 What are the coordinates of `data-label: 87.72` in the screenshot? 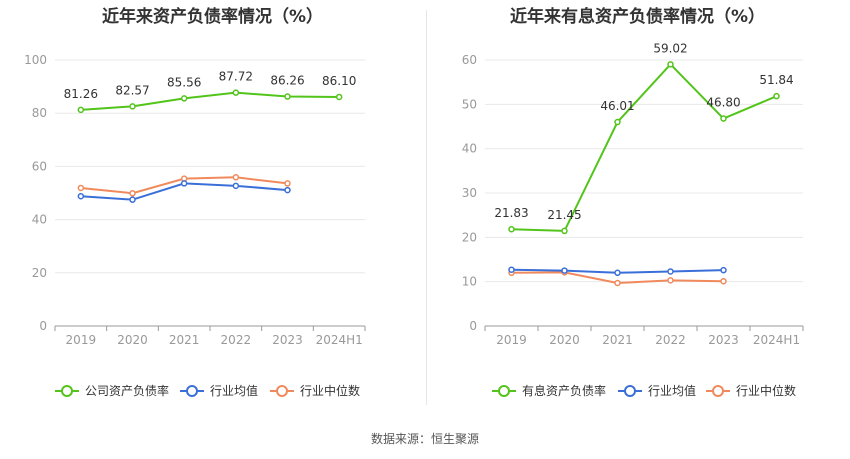 It's located at (236, 77).